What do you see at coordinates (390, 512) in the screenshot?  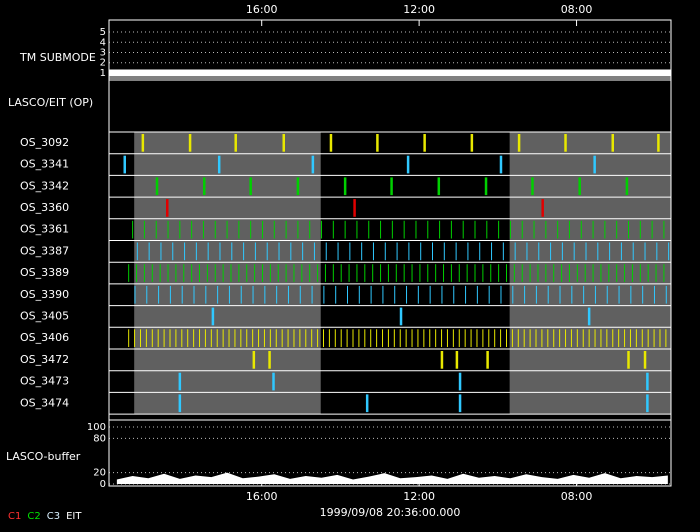 I see `footer: 1999/09/08 20:36:00.000` at bounding box center [390, 512].